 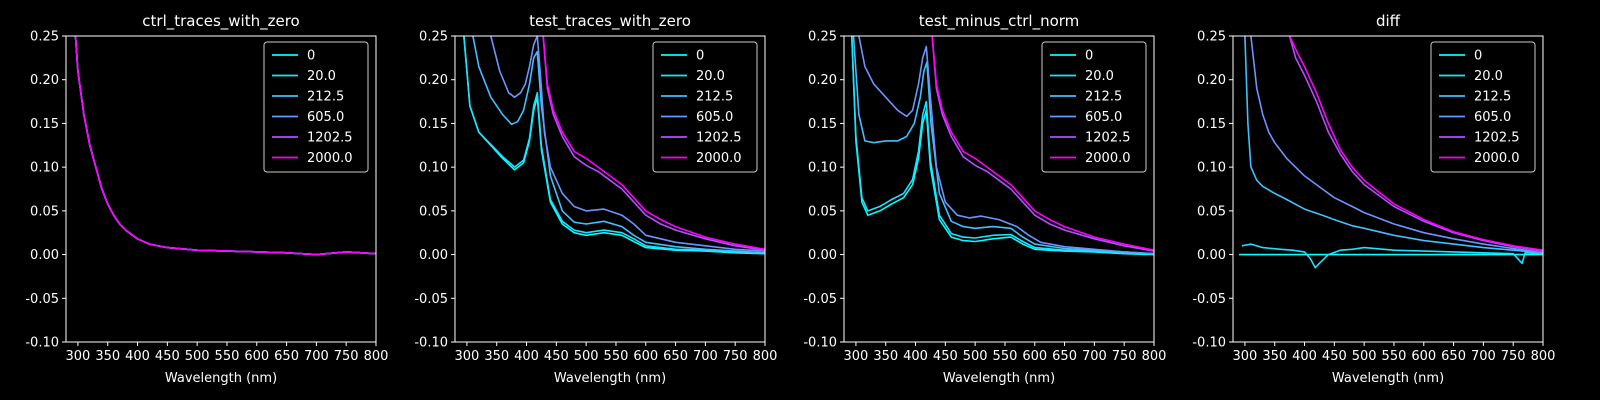 What do you see at coordinates (1211, 124) in the screenshot?
I see `y-tick-label: 0.15` at bounding box center [1211, 124].